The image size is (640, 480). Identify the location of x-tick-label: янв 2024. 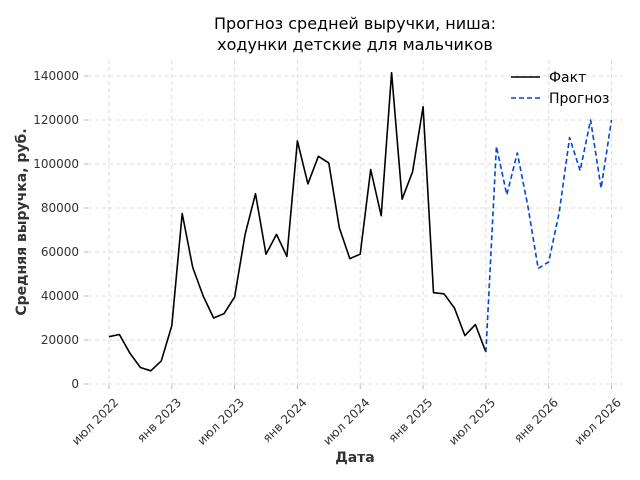
(285, 420).